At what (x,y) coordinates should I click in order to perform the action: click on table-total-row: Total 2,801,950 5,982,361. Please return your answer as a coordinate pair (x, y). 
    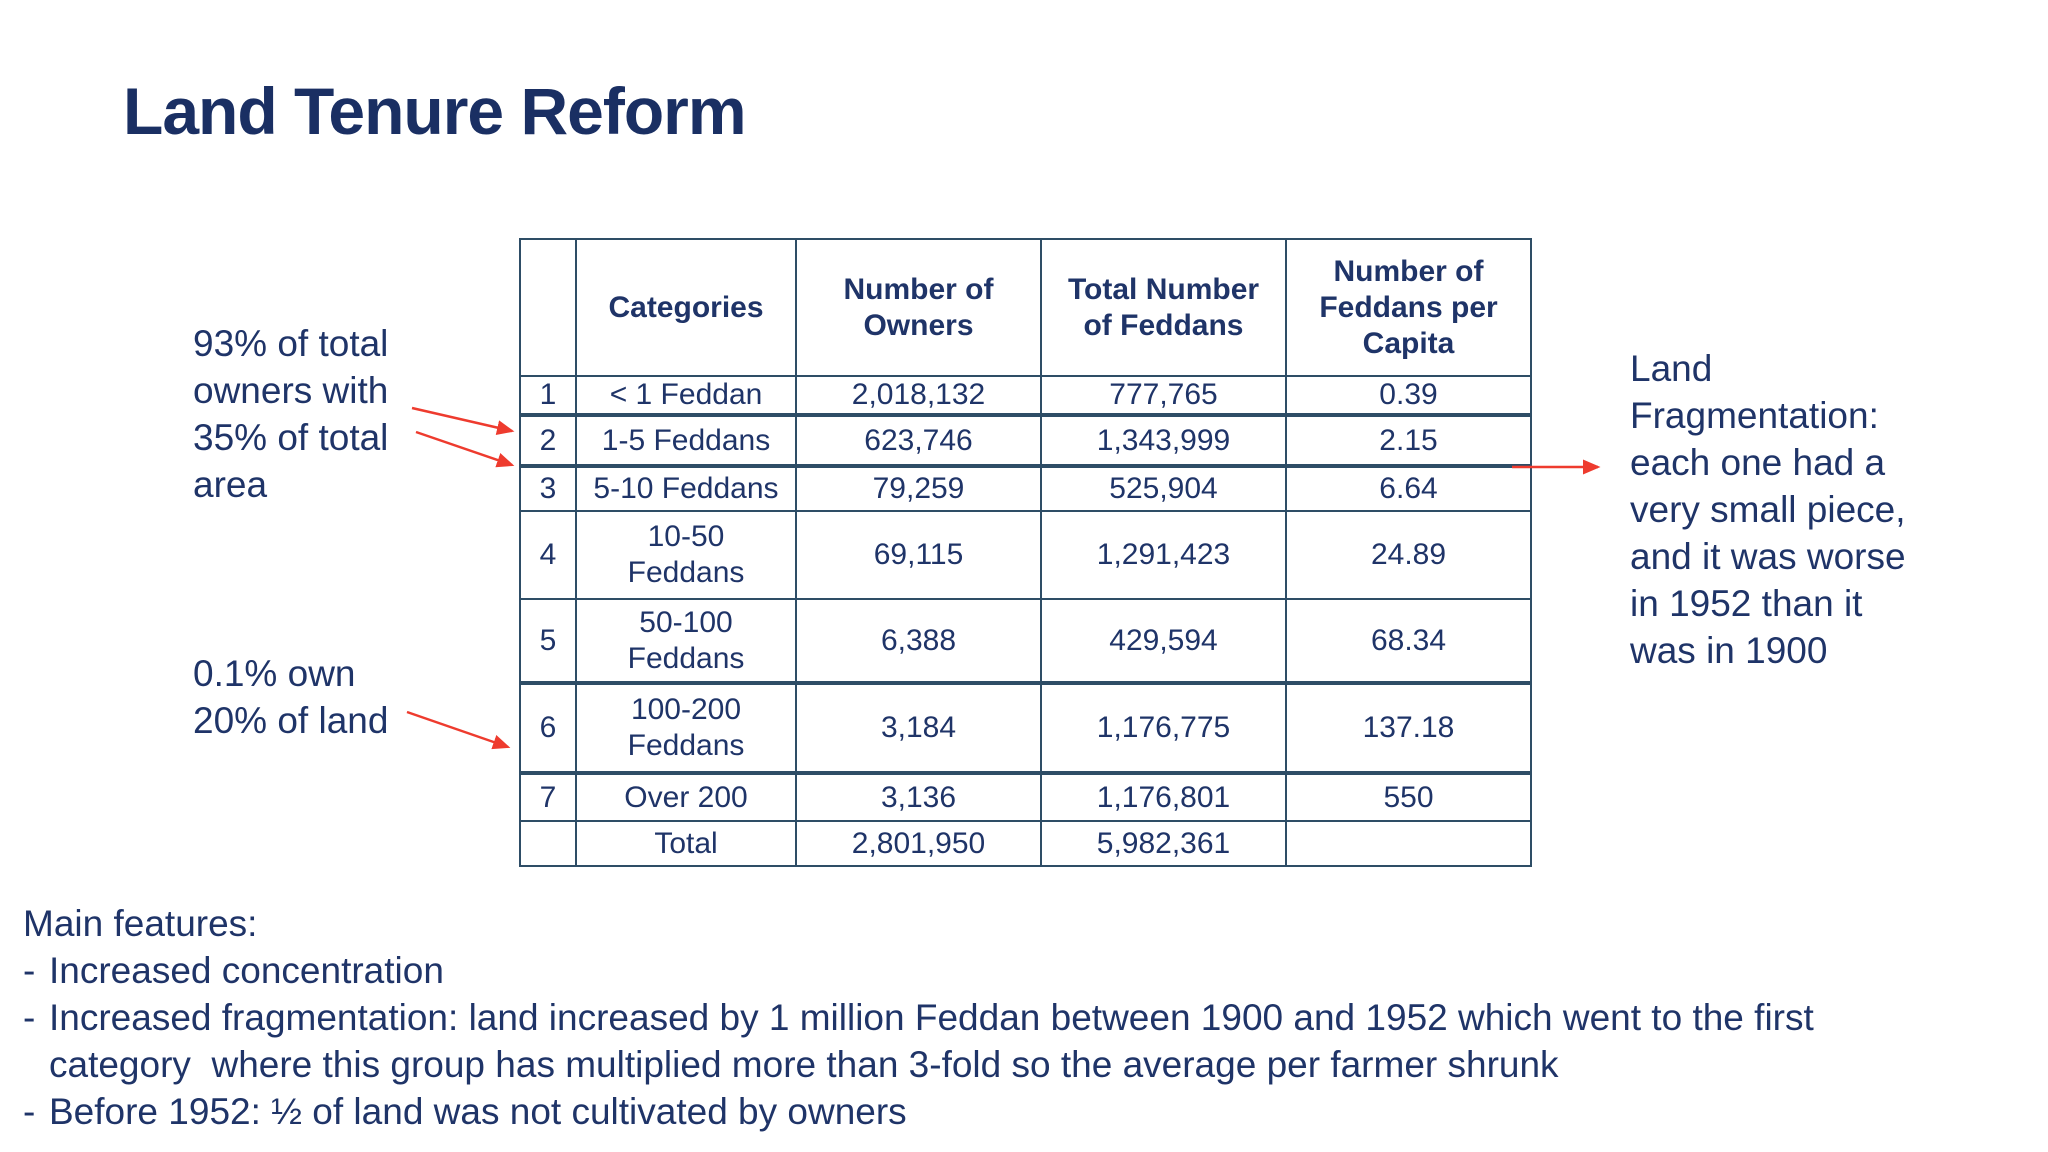
    Looking at the image, I should click on (1025, 843).